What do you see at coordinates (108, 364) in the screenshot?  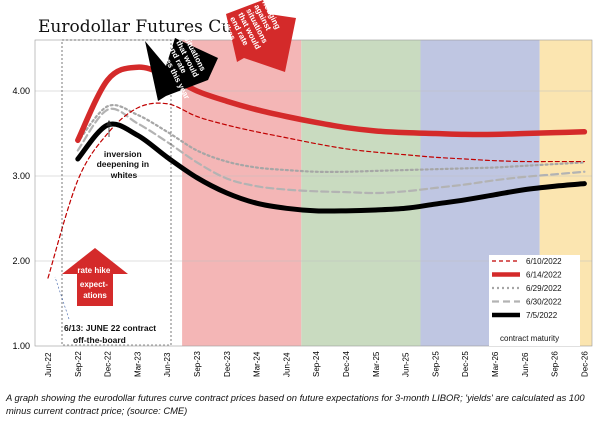 I see `x-tick-label: Dec-22` at bounding box center [108, 364].